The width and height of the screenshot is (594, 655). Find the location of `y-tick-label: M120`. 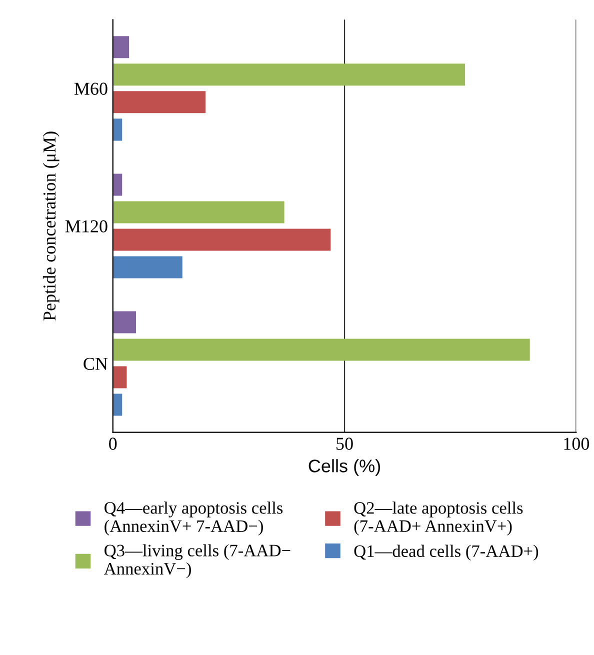

y-tick-label: M120 is located at coordinates (86, 226).